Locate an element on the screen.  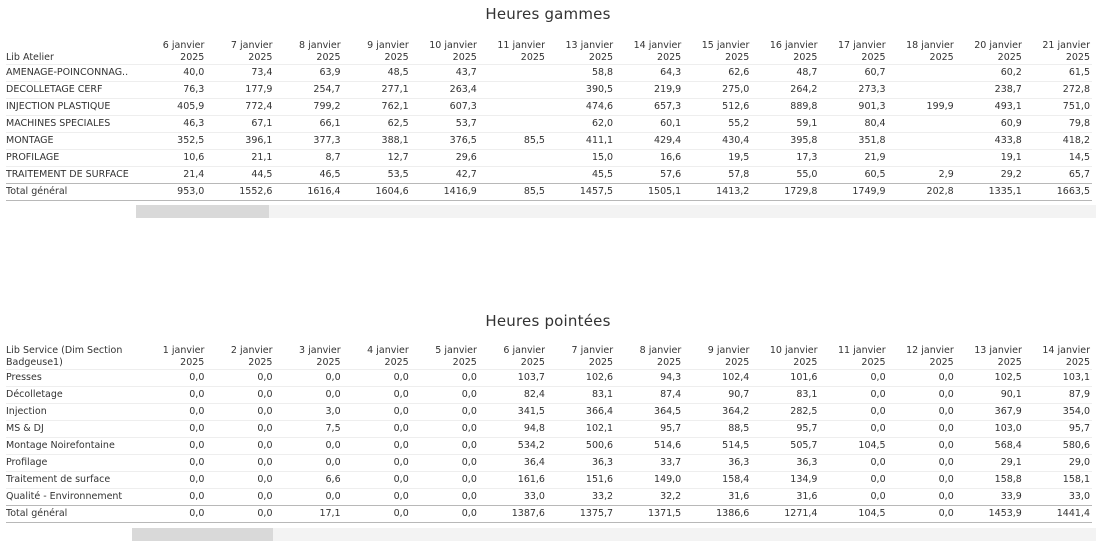
gammes-cell: 16,6 is located at coordinates (649, 158).